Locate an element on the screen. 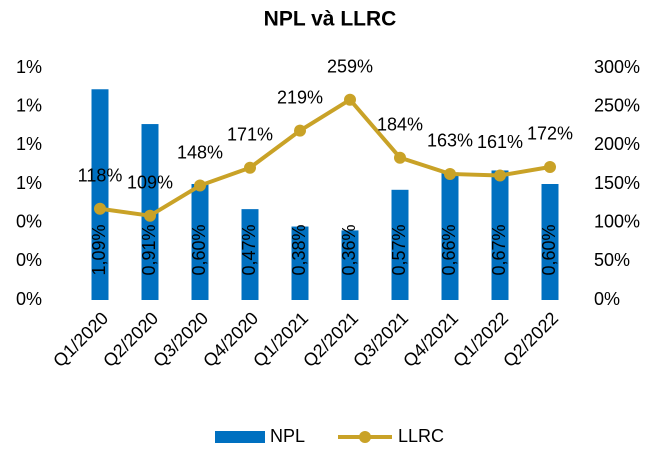 This screenshot has height=450, width=659. line-value-label: 219% is located at coordinates (300, 97).